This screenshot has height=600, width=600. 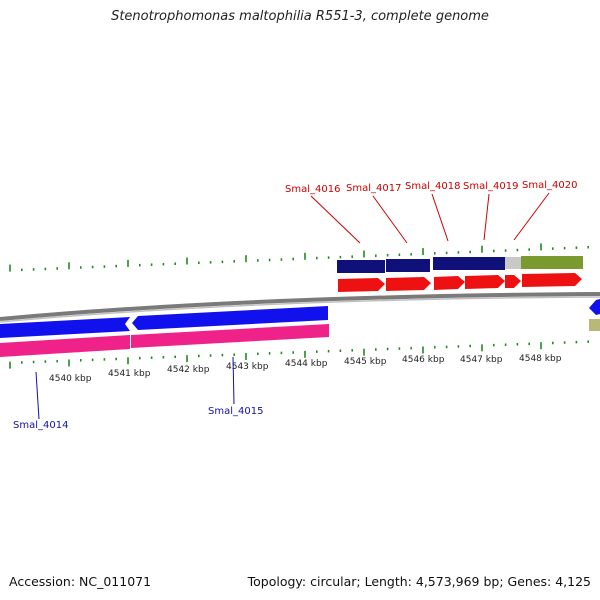 What do you see at coordinates (188, 370) in the screenshot?
I see `tick-label: 4542 kbp` at bounding box center [188, 370].